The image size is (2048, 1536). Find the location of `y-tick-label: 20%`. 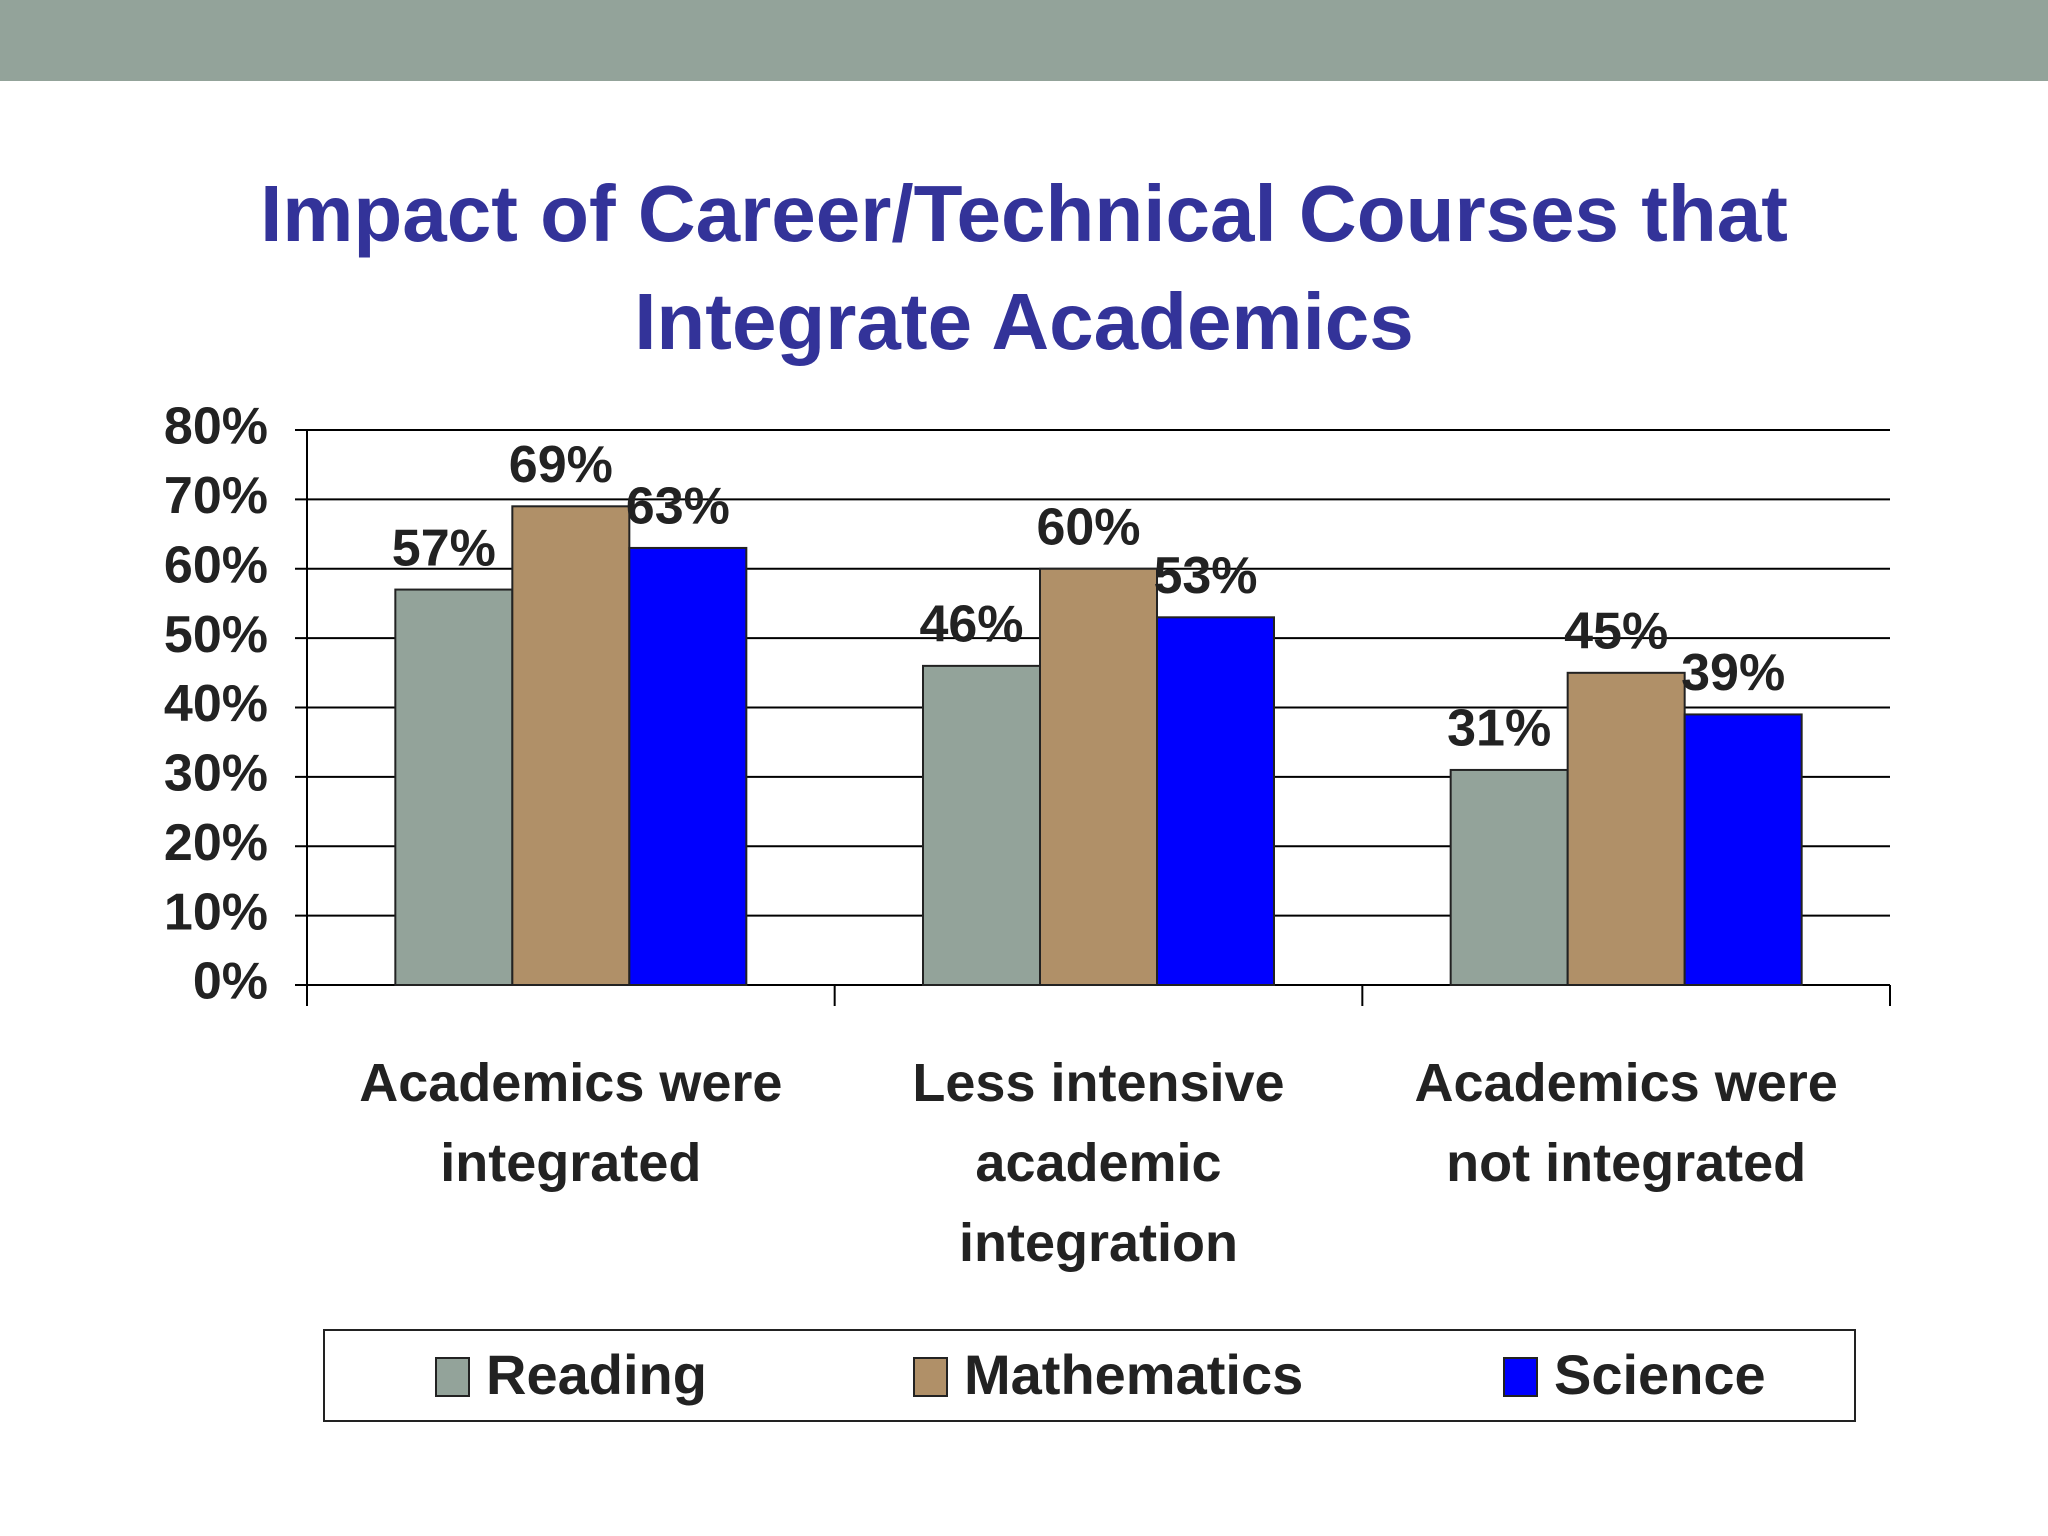

y-tick-label: 20% is located at coordinates (216, 843).